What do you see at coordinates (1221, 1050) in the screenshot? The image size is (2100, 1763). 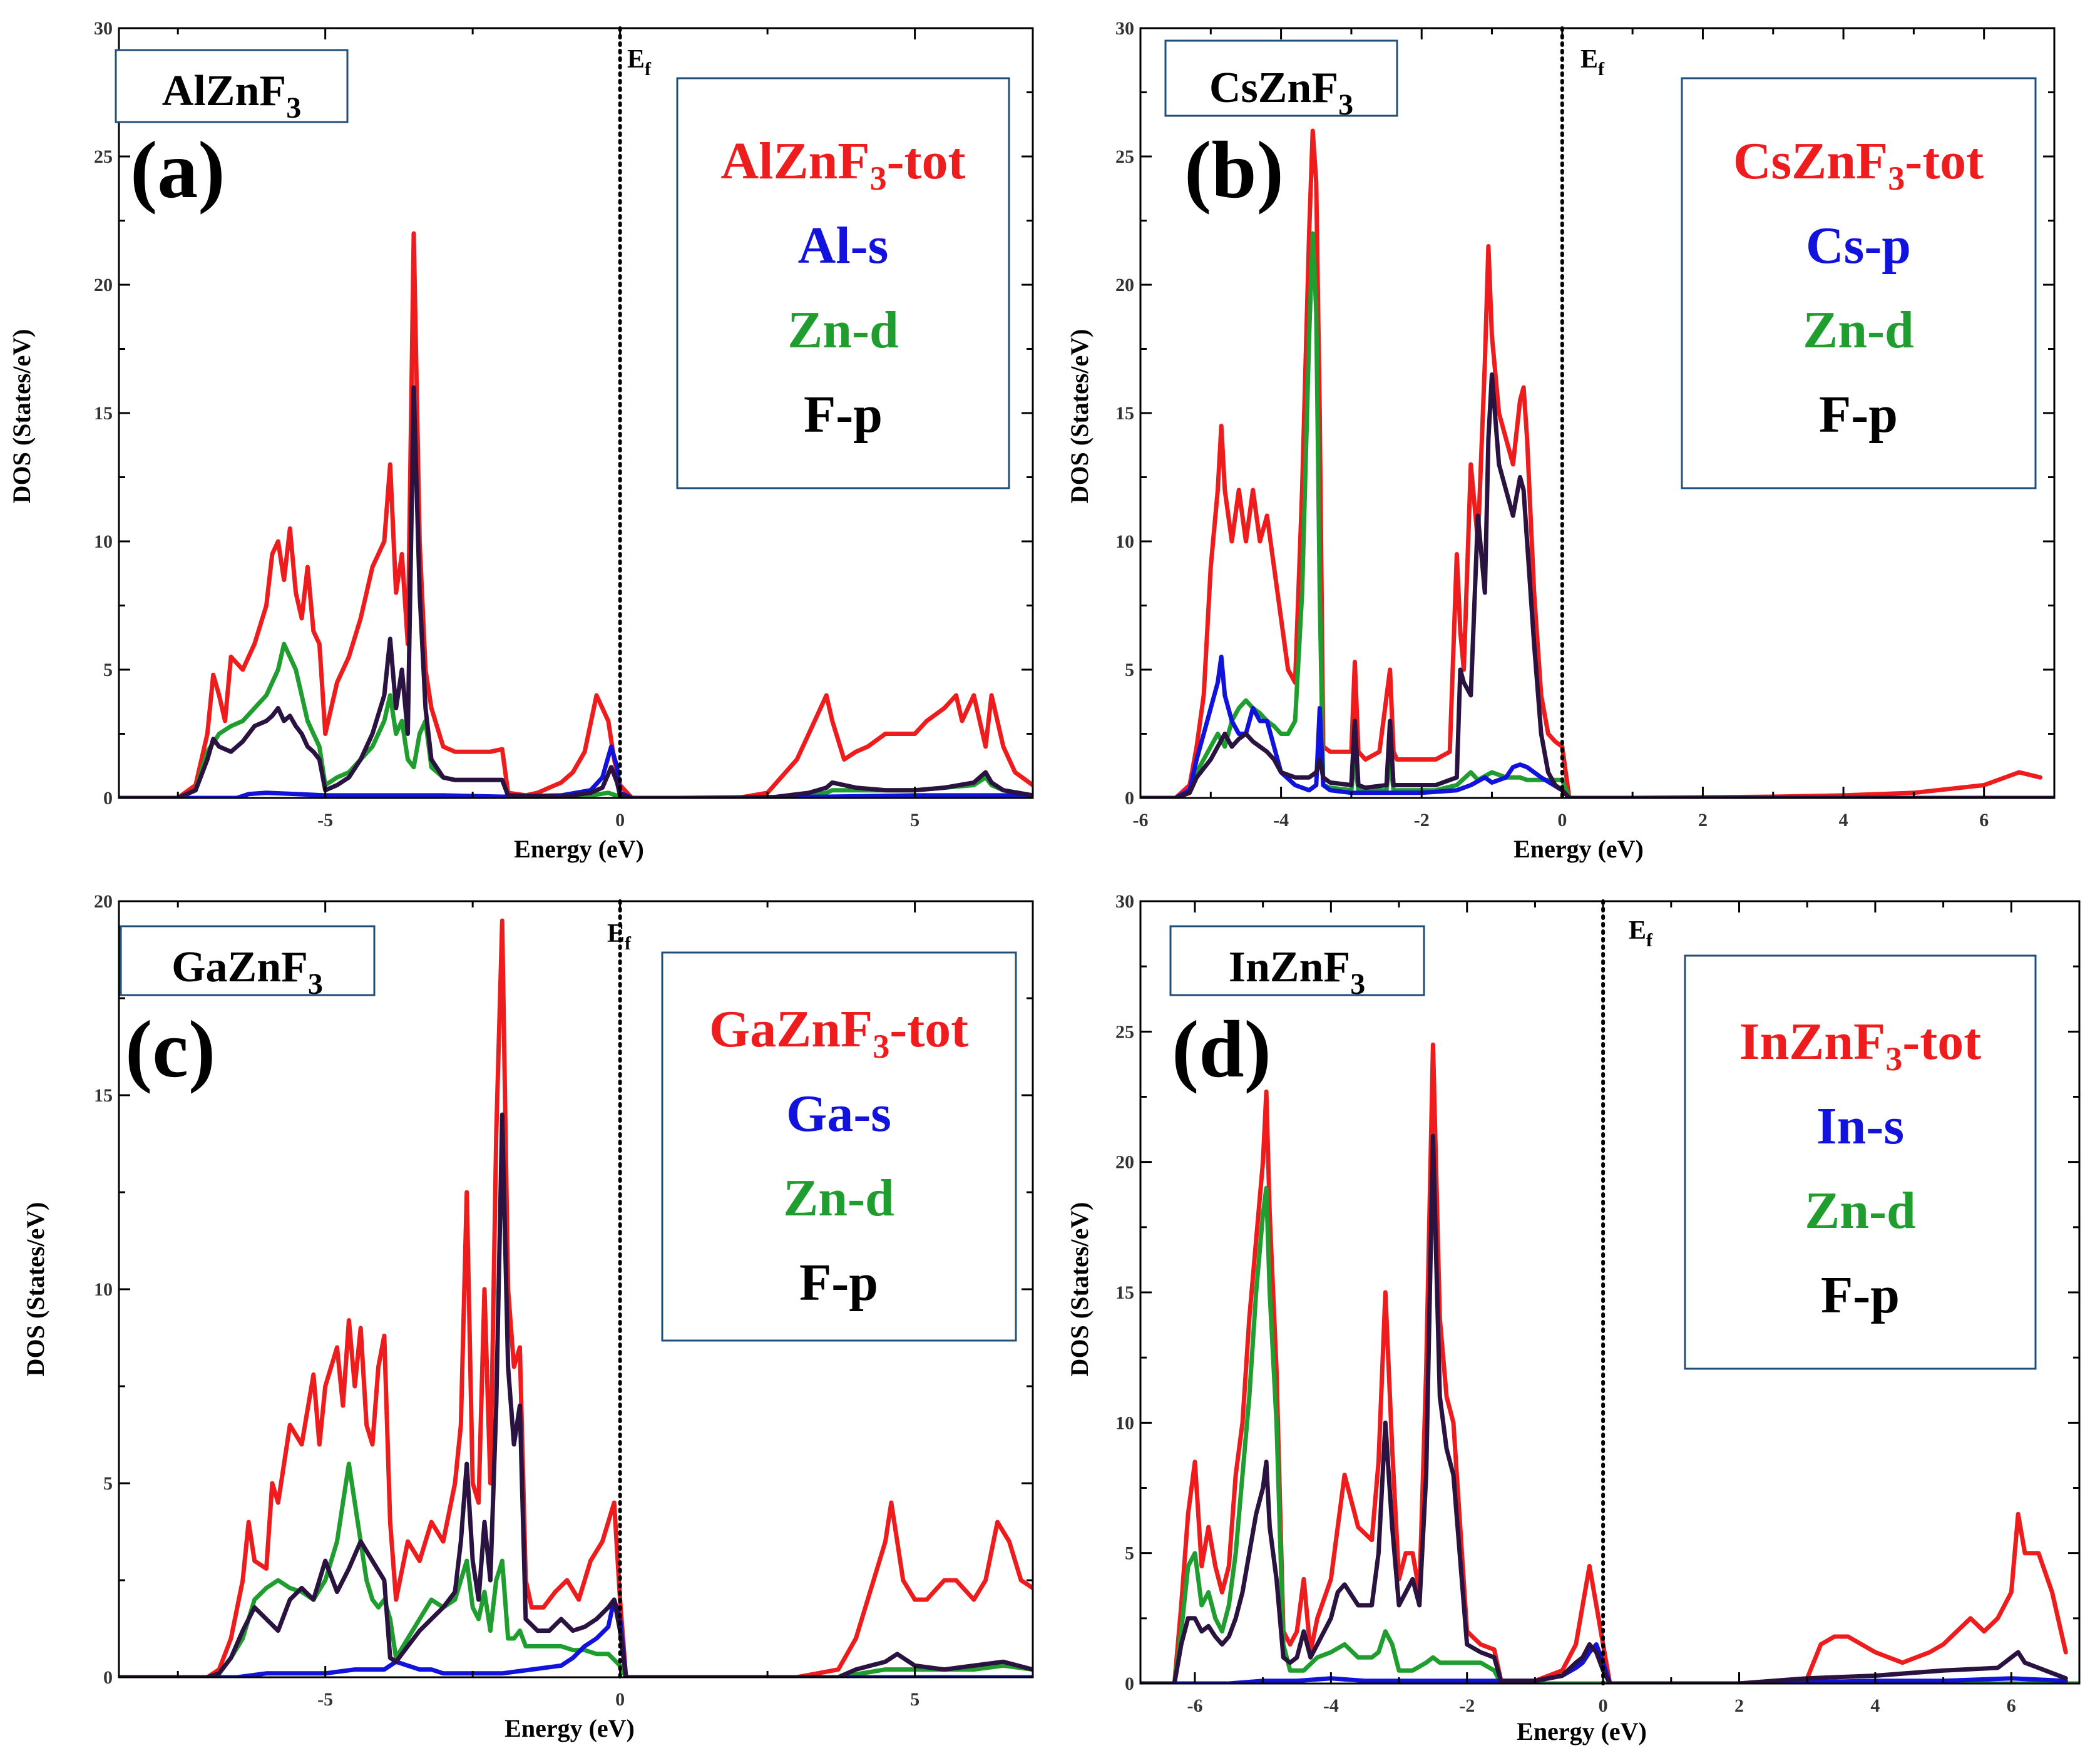 I see `panel-letter: (d)` at bounding box center [1221, 1050].